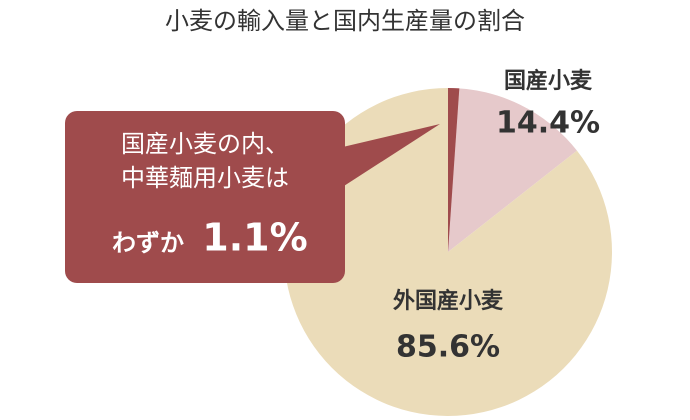  I want to click on slice-name: 国産小麦, so click(548, 81).